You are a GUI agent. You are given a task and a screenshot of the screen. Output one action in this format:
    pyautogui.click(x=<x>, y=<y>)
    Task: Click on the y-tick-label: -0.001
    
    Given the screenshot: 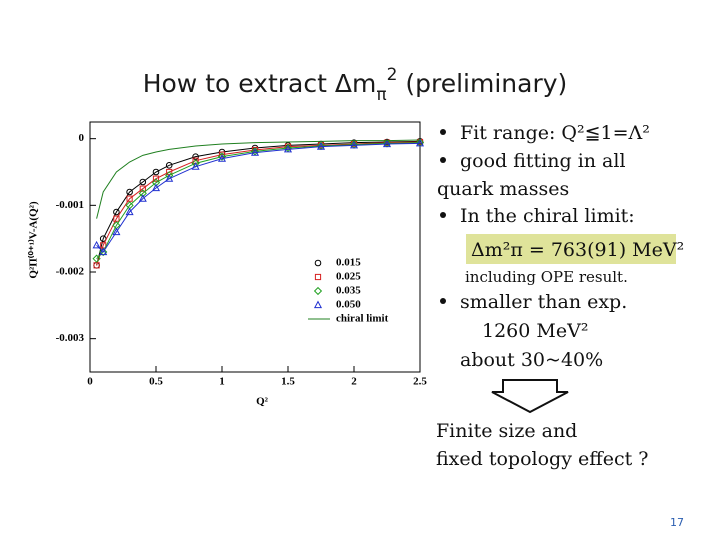 What is the action you would take?
    pyautogui.click(x=70, y=205)
    